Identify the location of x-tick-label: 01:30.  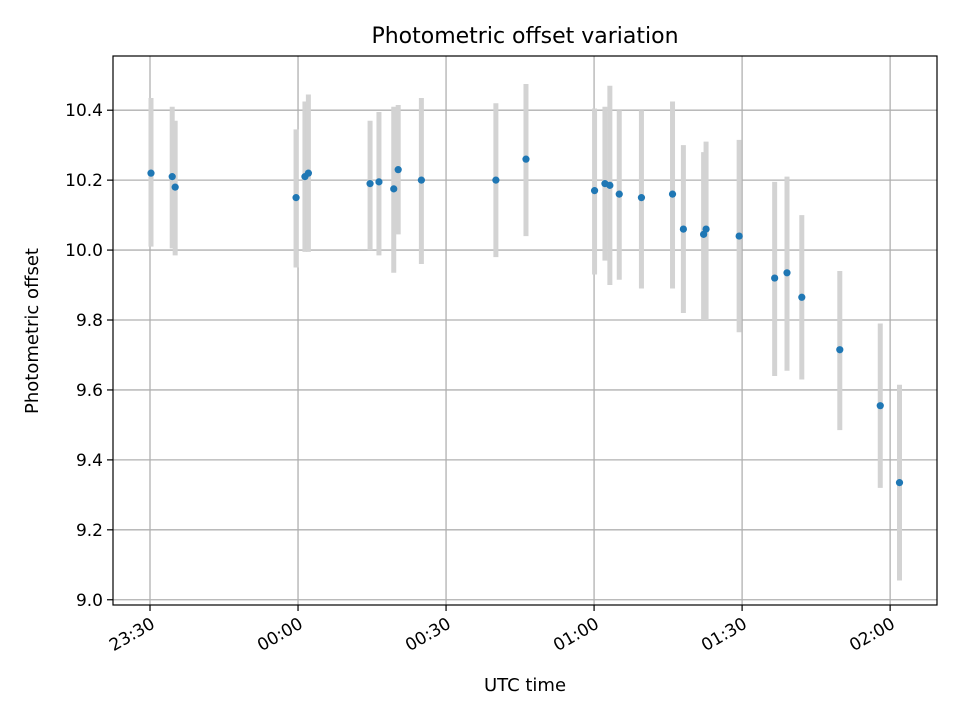
(724, 635).